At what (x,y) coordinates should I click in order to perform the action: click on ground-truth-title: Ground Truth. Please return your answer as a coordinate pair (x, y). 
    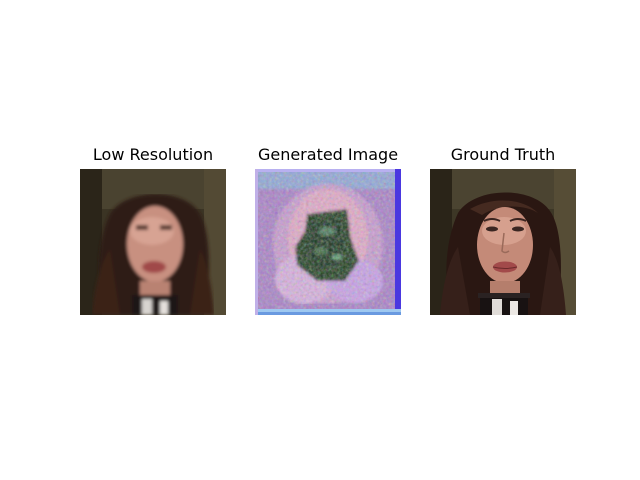
    Looking at the image, I should click on (503, 154).